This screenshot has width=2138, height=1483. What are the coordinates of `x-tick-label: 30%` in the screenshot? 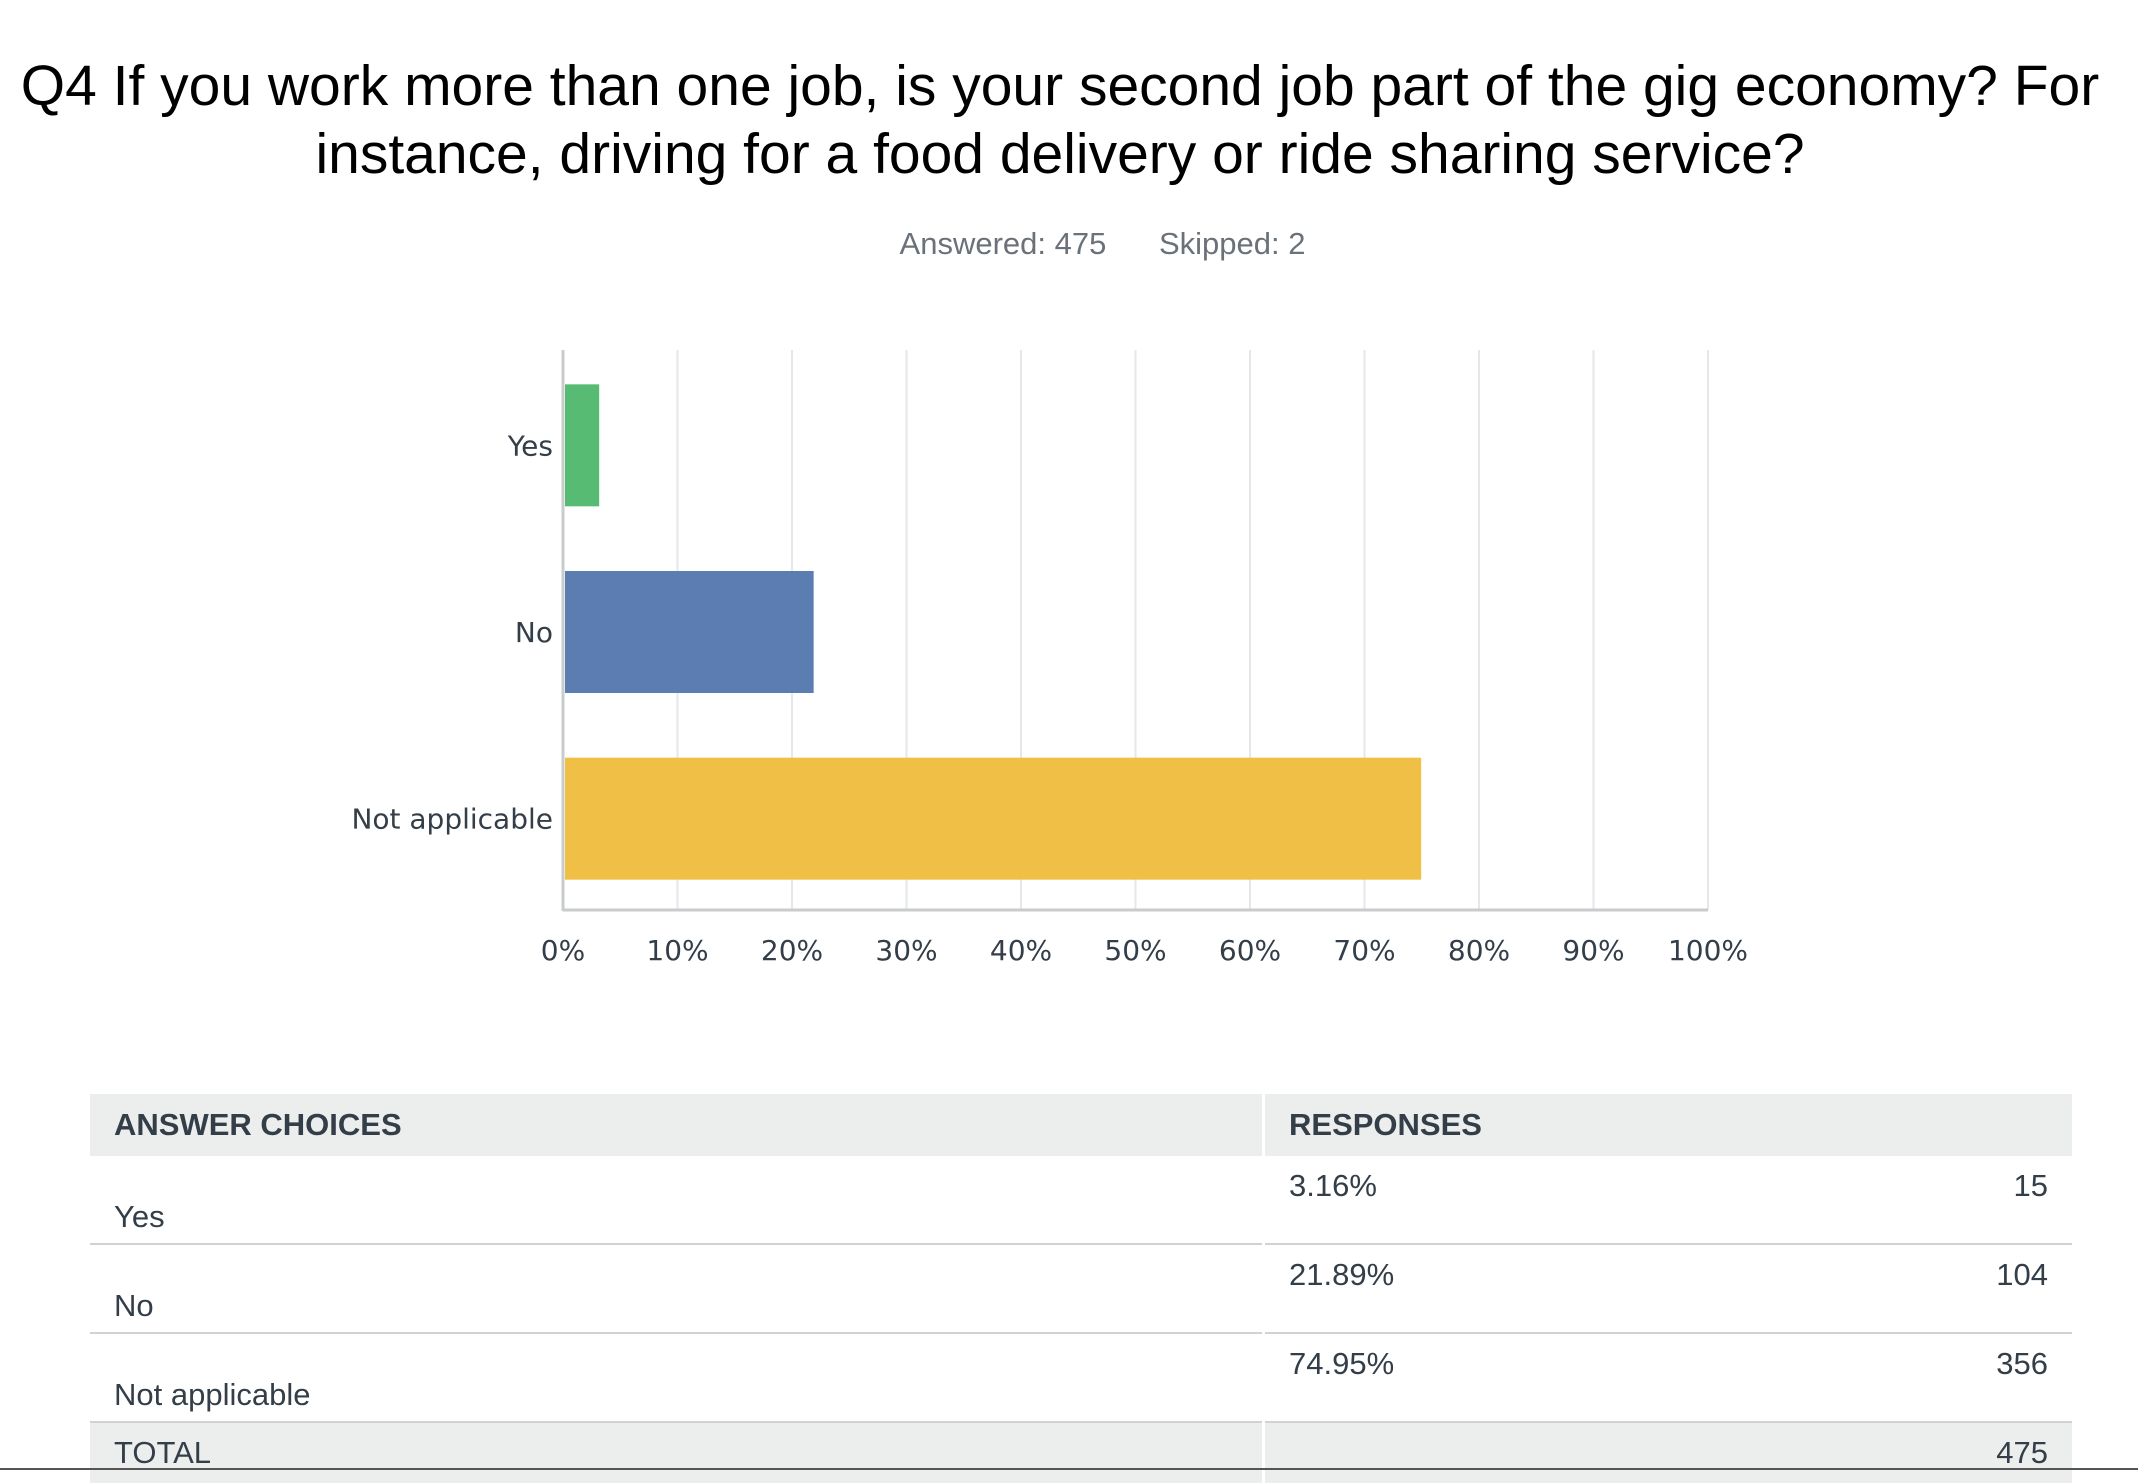 It's located at (906, 950).